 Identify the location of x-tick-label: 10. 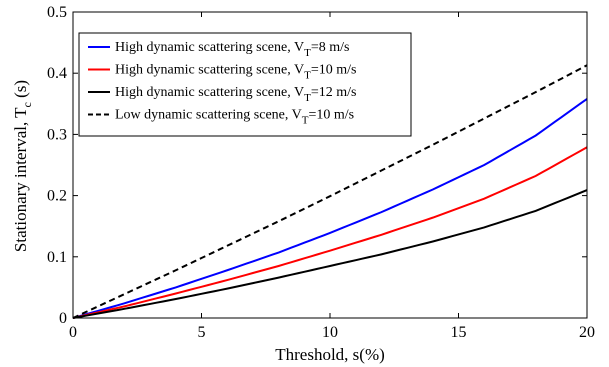
(330, 332).